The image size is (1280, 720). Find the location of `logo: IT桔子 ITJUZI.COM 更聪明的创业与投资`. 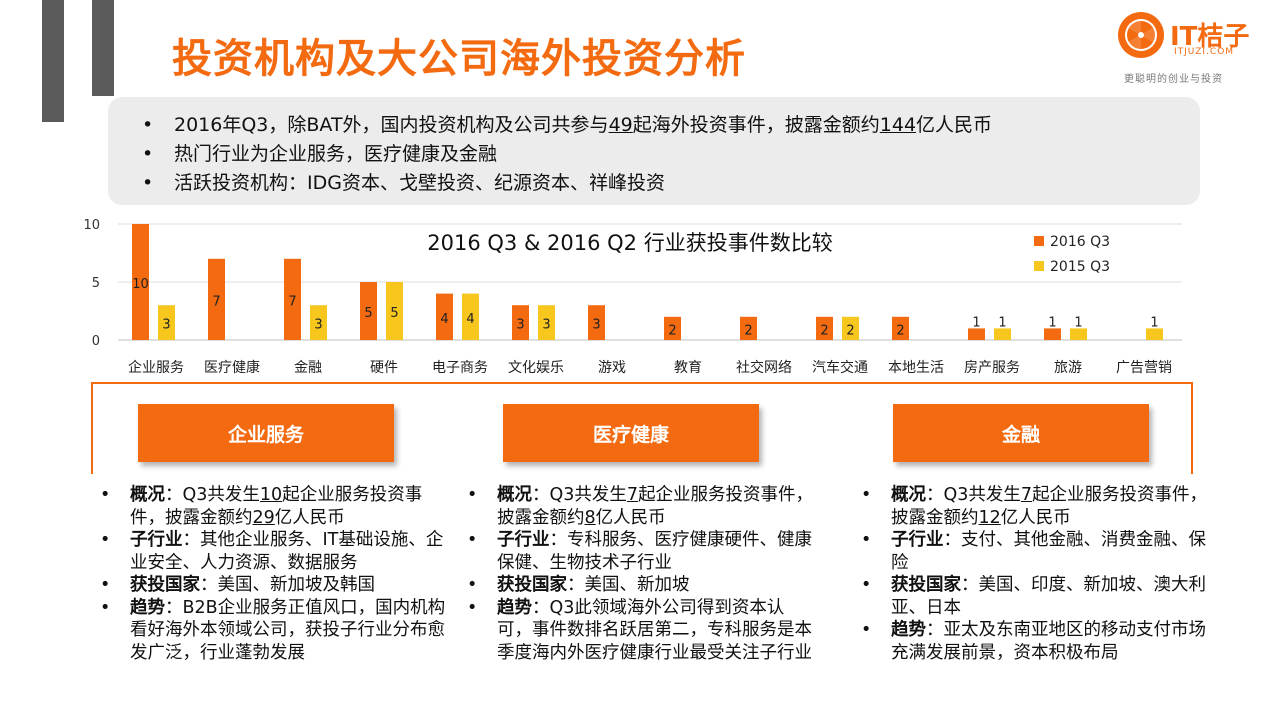

logo: IT桔子 ITJUZI.COM 更聪明的创业与投资 is located at coordinates (1193, 52).